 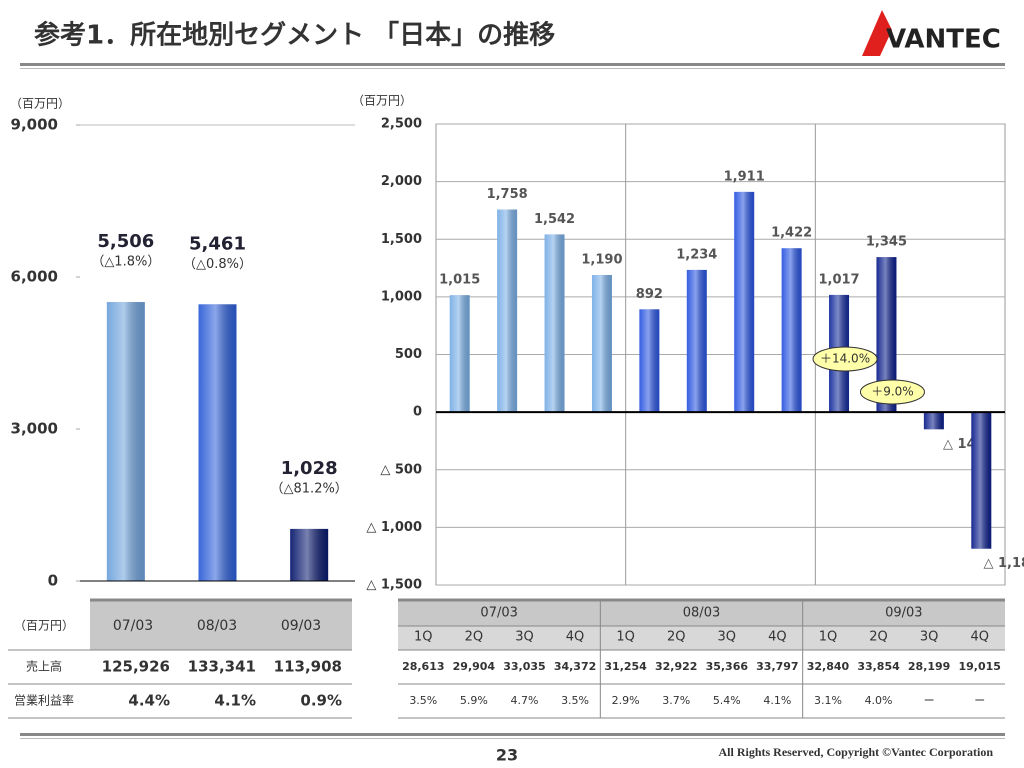 I want to click on change-label: （△81.2%）, so click(x=309, y=488).